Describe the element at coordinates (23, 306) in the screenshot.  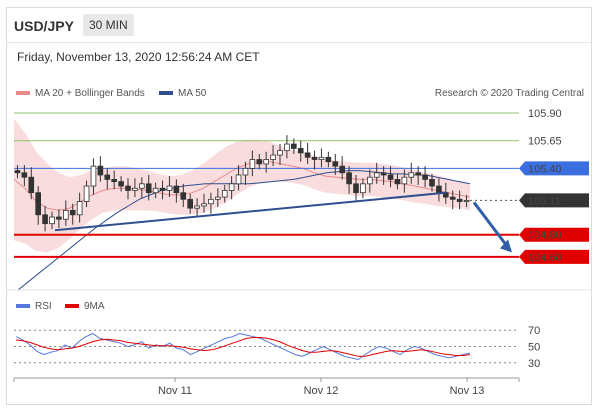
I see `rsi-legend-swatch` at that location.